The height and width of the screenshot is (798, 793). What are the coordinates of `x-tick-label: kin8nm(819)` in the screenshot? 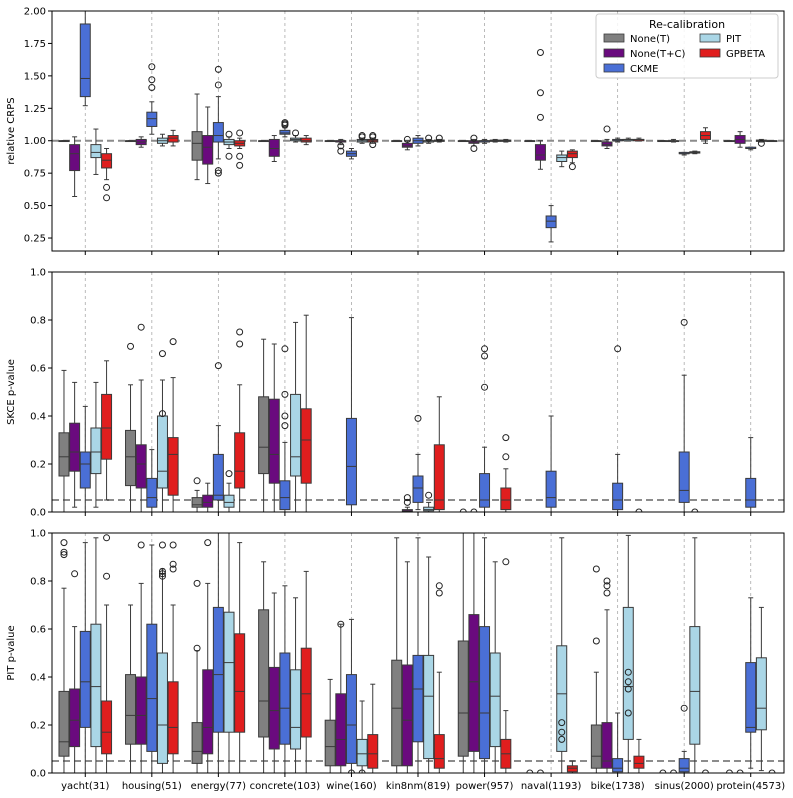 It's located at (418, 786).